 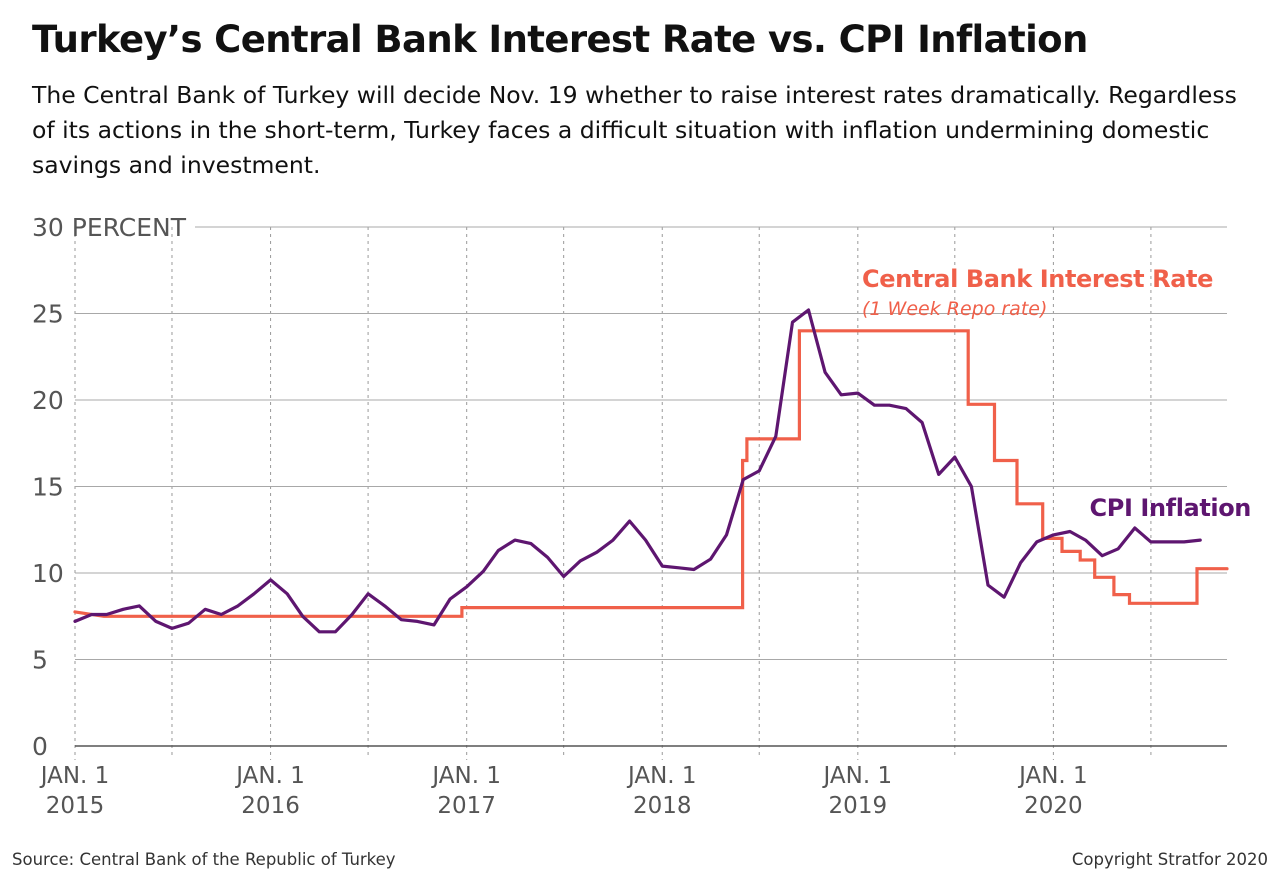 I want to click on y-axis-tick-labels: 30 PERCENT 25 20 15 10 5 0, so click(x=109, y=487).